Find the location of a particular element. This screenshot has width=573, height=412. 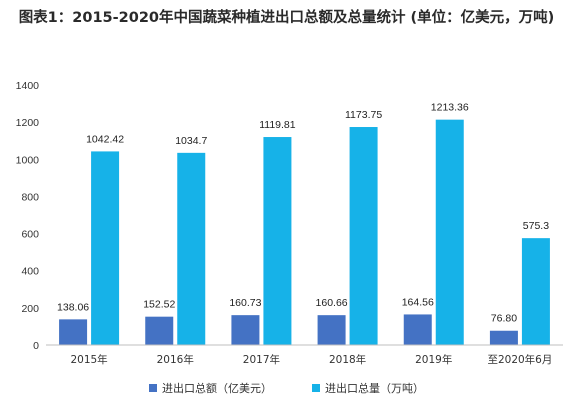

legend-swatch-volume is located at coordinates (316, 388).